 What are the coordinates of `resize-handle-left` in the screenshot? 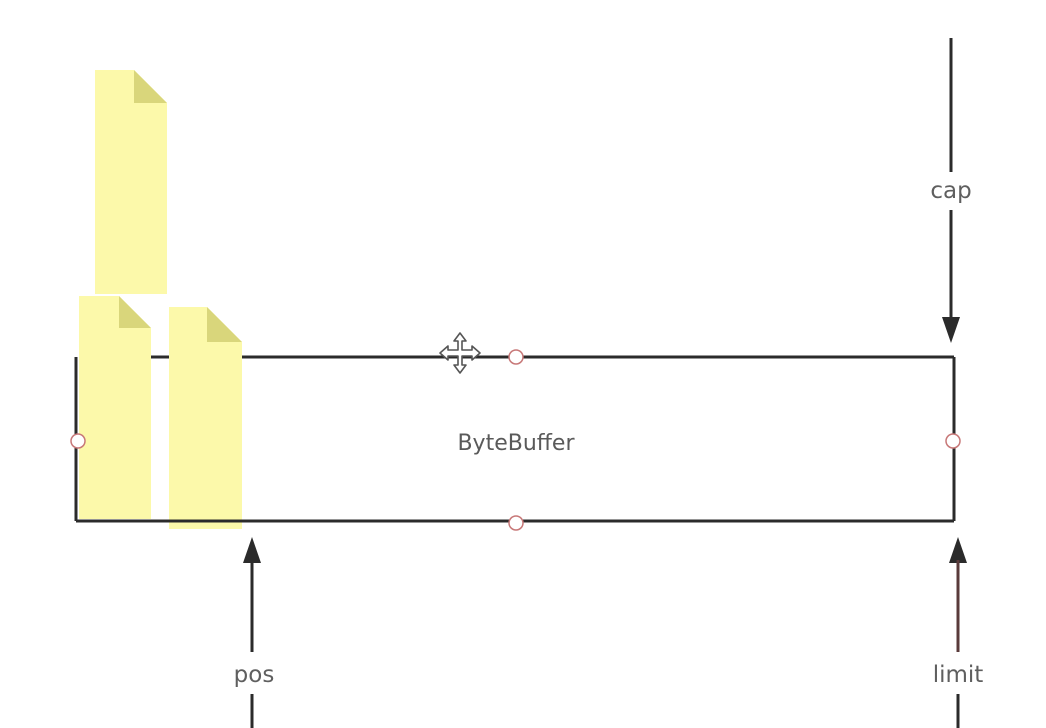 It's located at (78, 441).